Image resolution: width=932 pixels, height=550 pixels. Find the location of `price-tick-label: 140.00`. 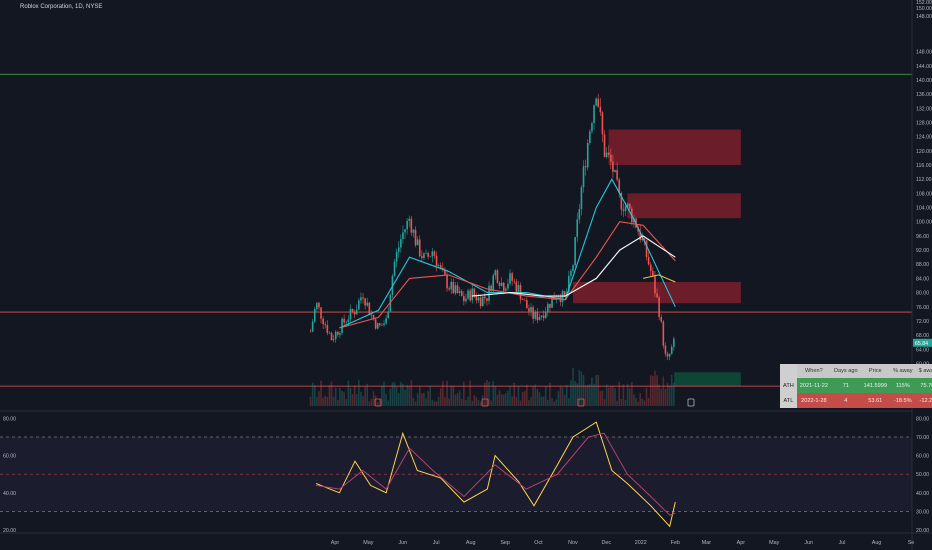

price-tick-label: 140.00 is located at coordinates (924, 81).